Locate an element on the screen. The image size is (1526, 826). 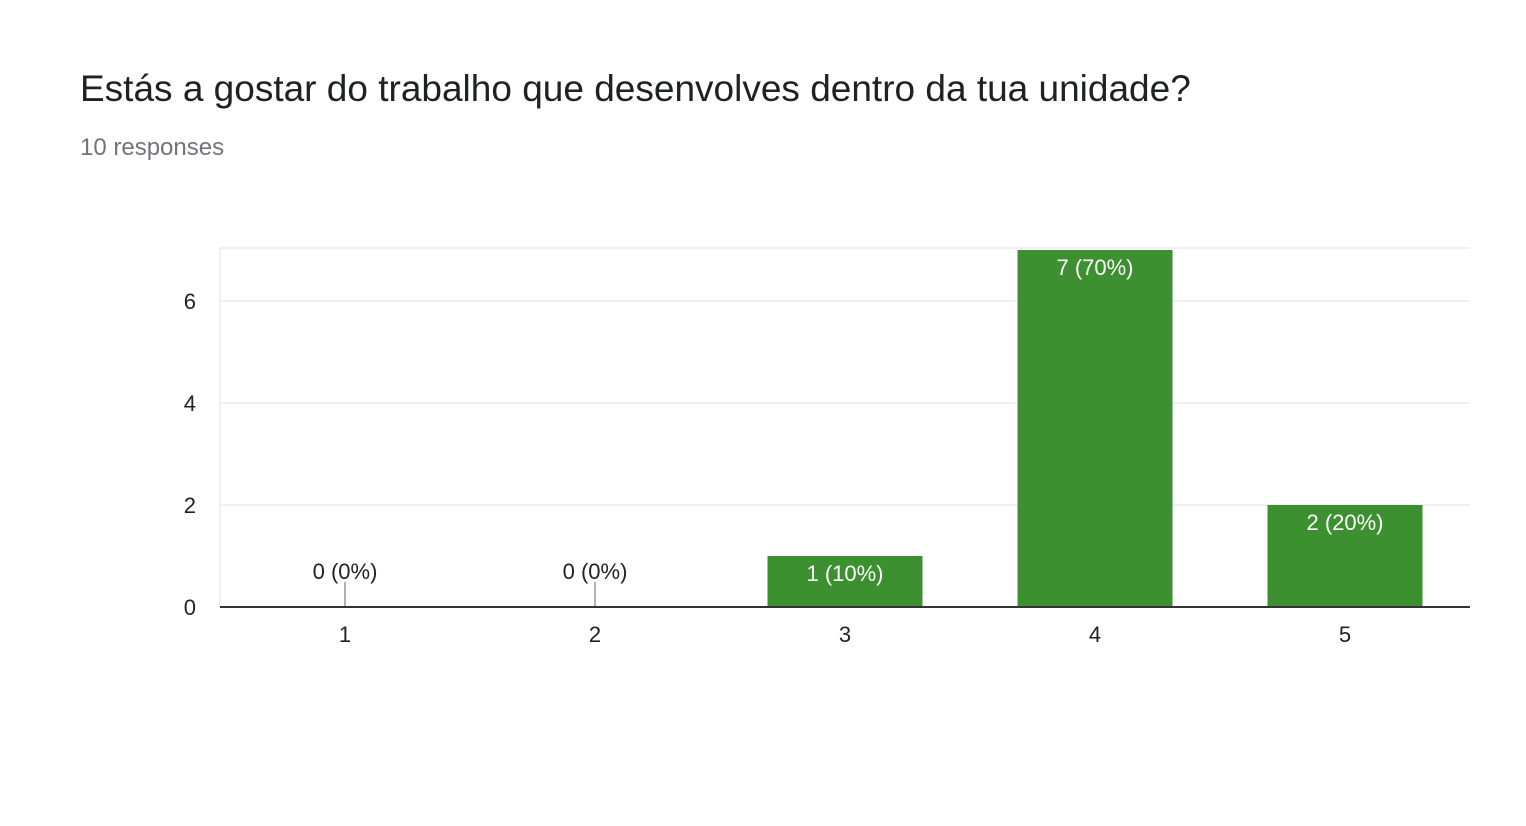
x-tick-label-4: 4 is located at coordinates (1095, 634).